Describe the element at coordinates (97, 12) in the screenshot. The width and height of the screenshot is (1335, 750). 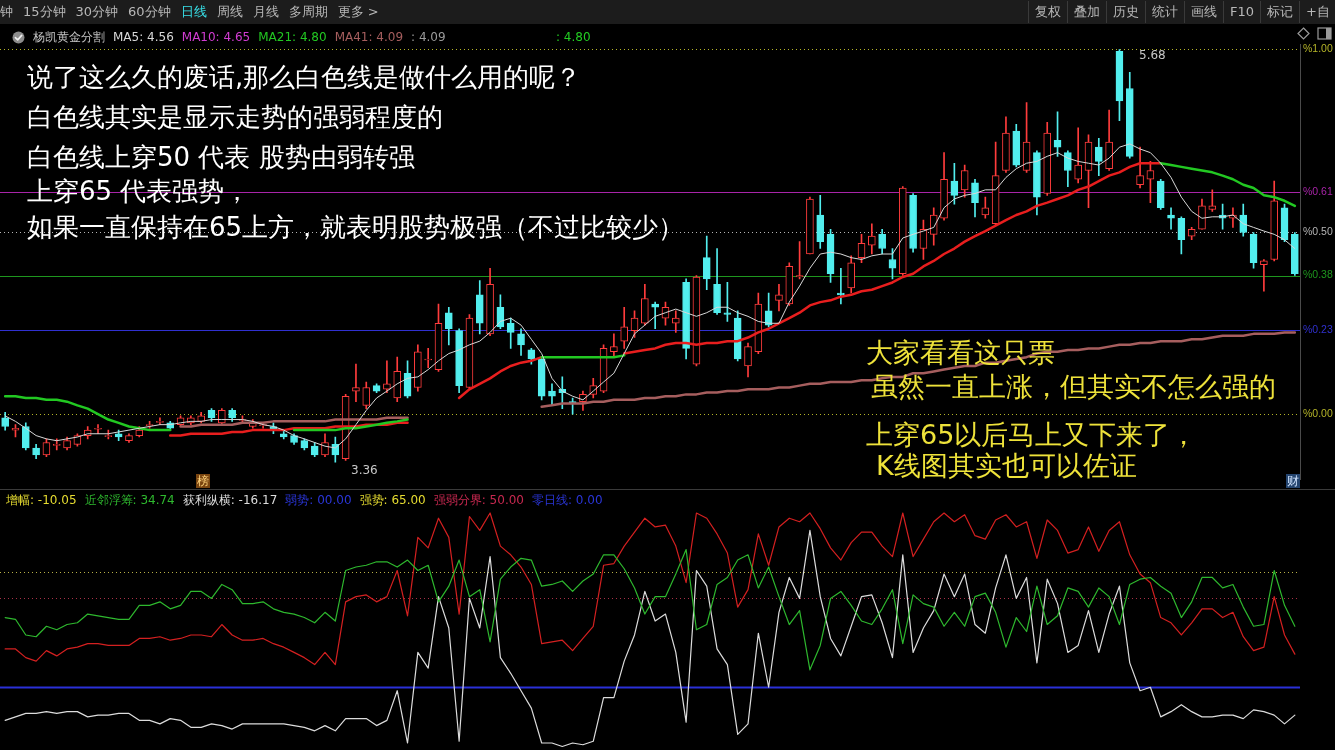
I see `text: 30分钟` at that location.